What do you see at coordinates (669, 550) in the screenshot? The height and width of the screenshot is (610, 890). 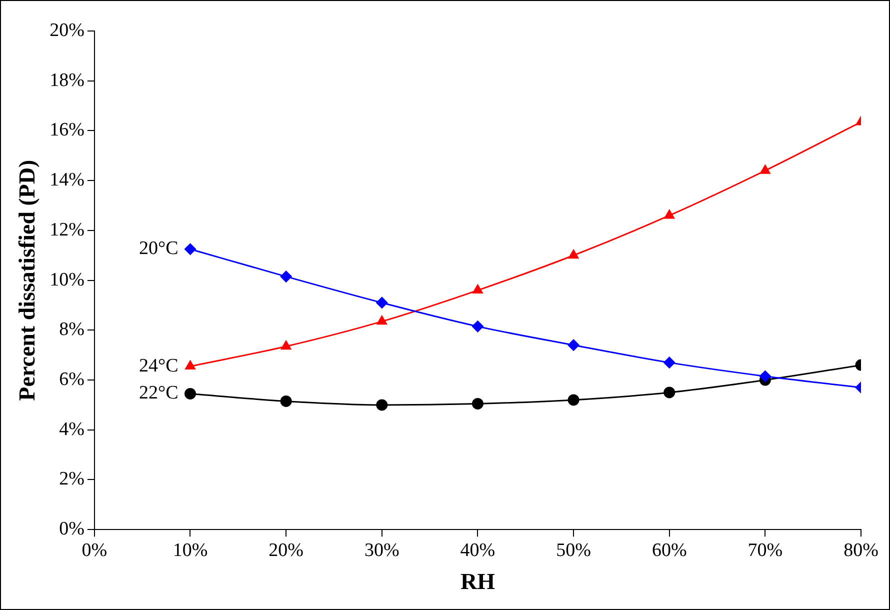 I see `x-tick-label: 60%` at bounding box center [669, 550].